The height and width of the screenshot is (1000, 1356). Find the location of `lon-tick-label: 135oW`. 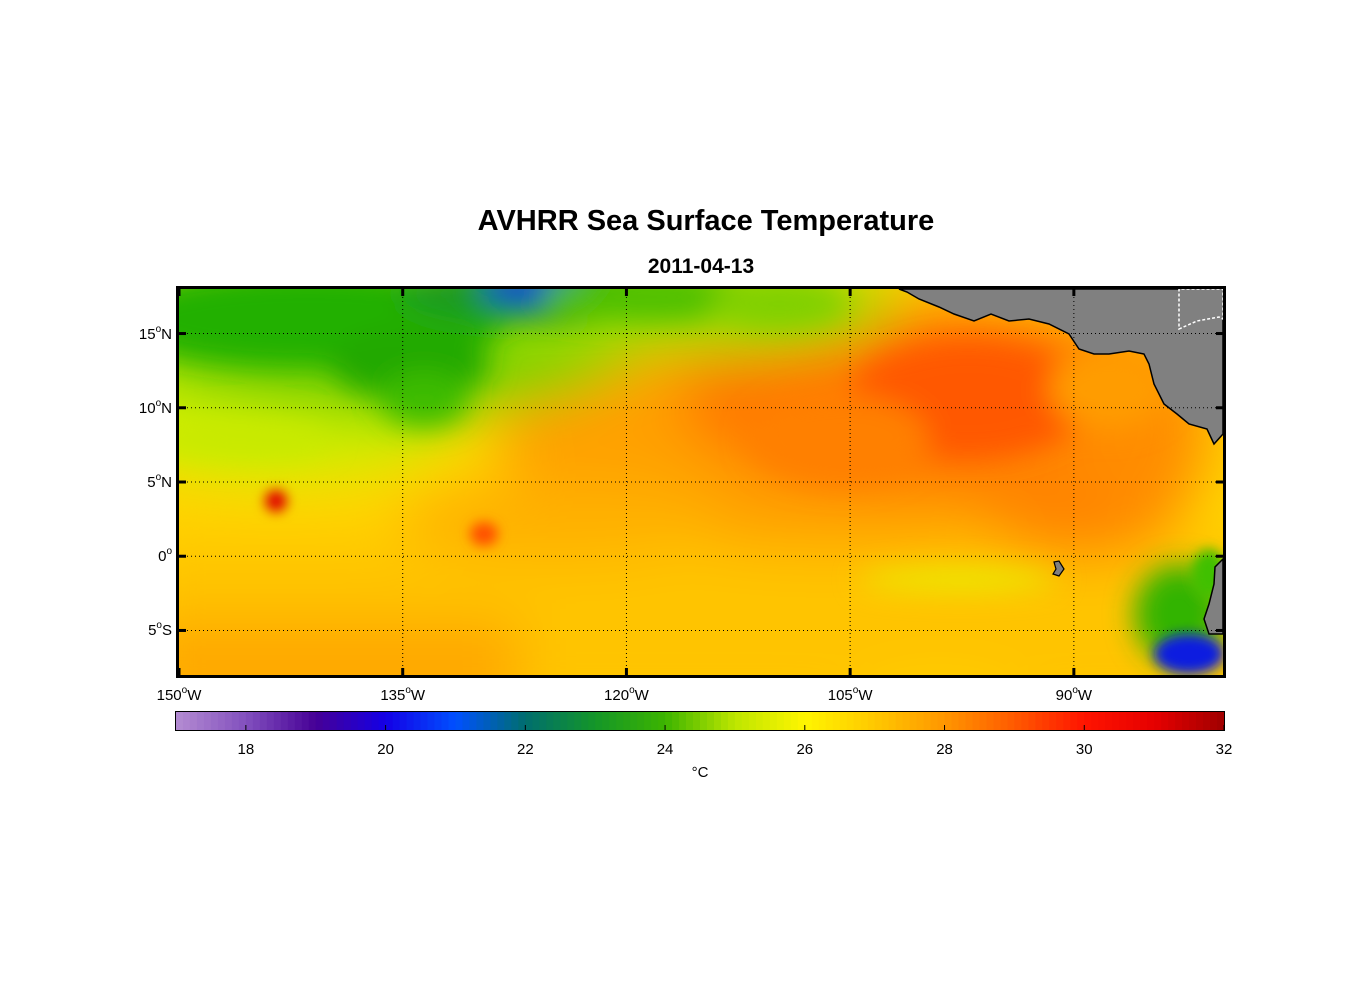

lon-tick-label: 135oW is located at coordinates (403, 694).